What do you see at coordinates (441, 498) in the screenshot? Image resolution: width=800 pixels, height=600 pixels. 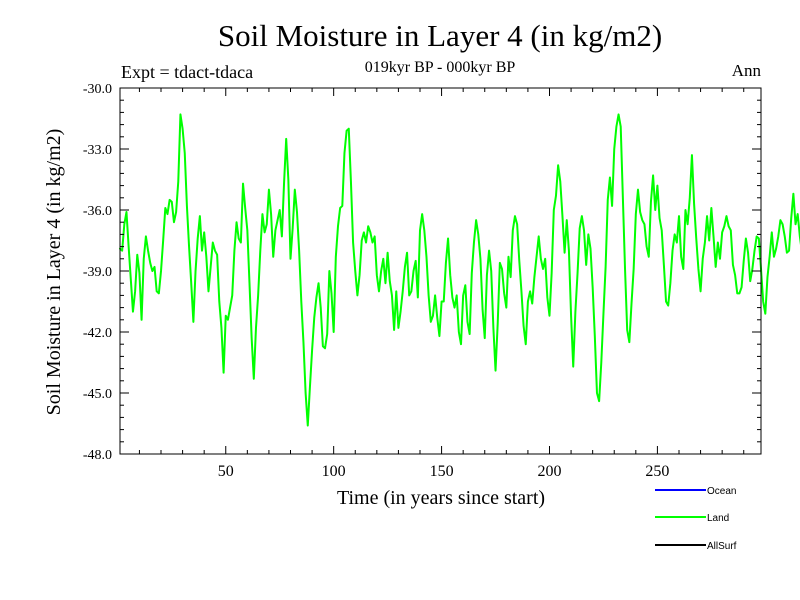 I see `x-axis-label: Time (in years since start)` at bounding box center [441, 498].